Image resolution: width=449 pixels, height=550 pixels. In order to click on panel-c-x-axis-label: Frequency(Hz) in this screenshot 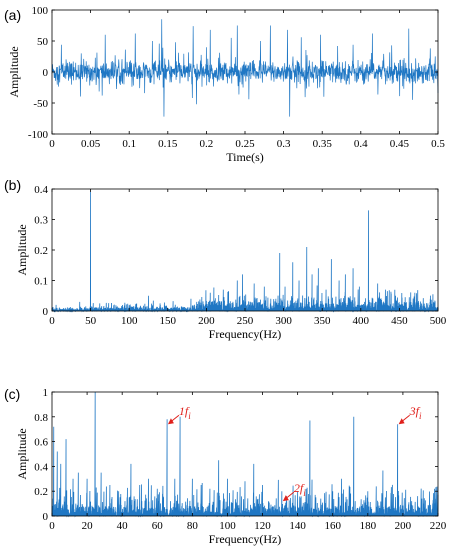, I will do `click(245, 539)`.